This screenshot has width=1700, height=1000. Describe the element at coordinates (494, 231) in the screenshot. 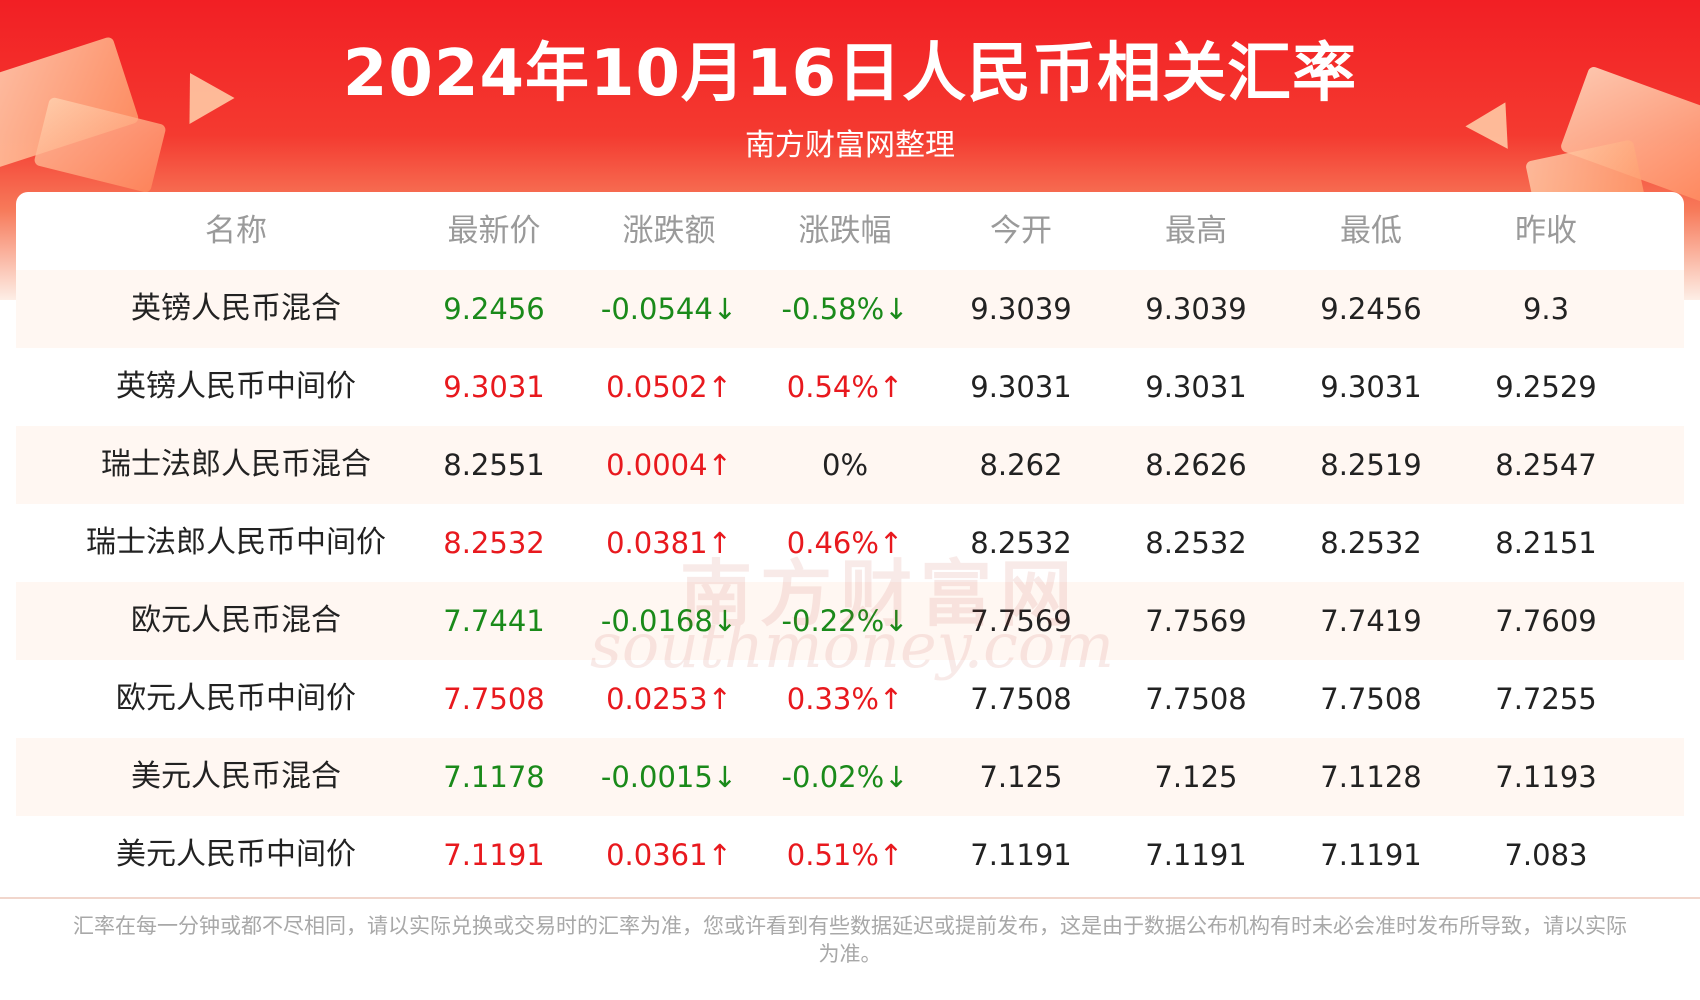

I see `column-header-latest-price: 最新价` at that location.